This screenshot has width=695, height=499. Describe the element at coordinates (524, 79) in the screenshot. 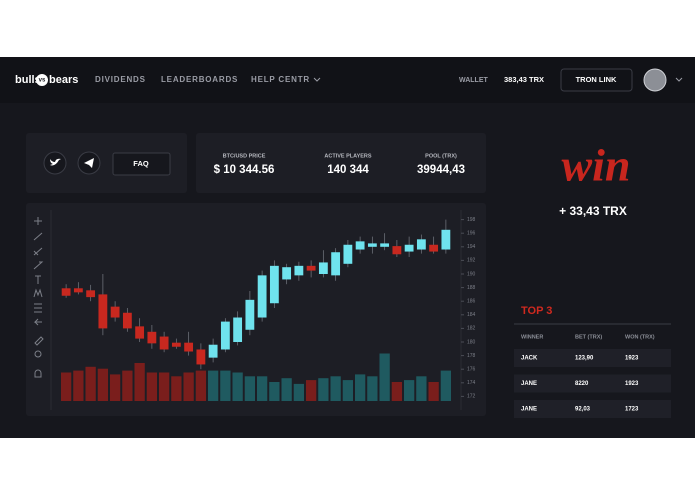

I see `wallet-value: 383,43 TRX` at that location.